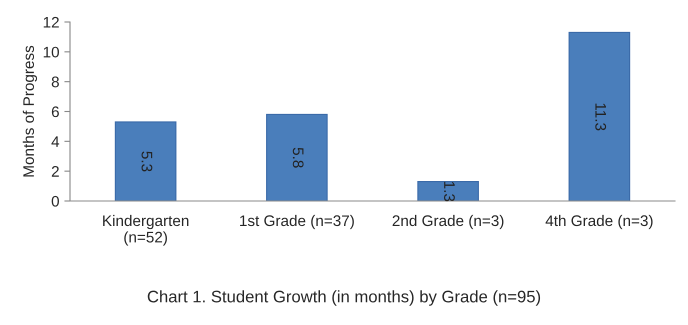 This screenshot has width=688, height=325. I want to click on y-tick-label: 10, so click(51, 52).